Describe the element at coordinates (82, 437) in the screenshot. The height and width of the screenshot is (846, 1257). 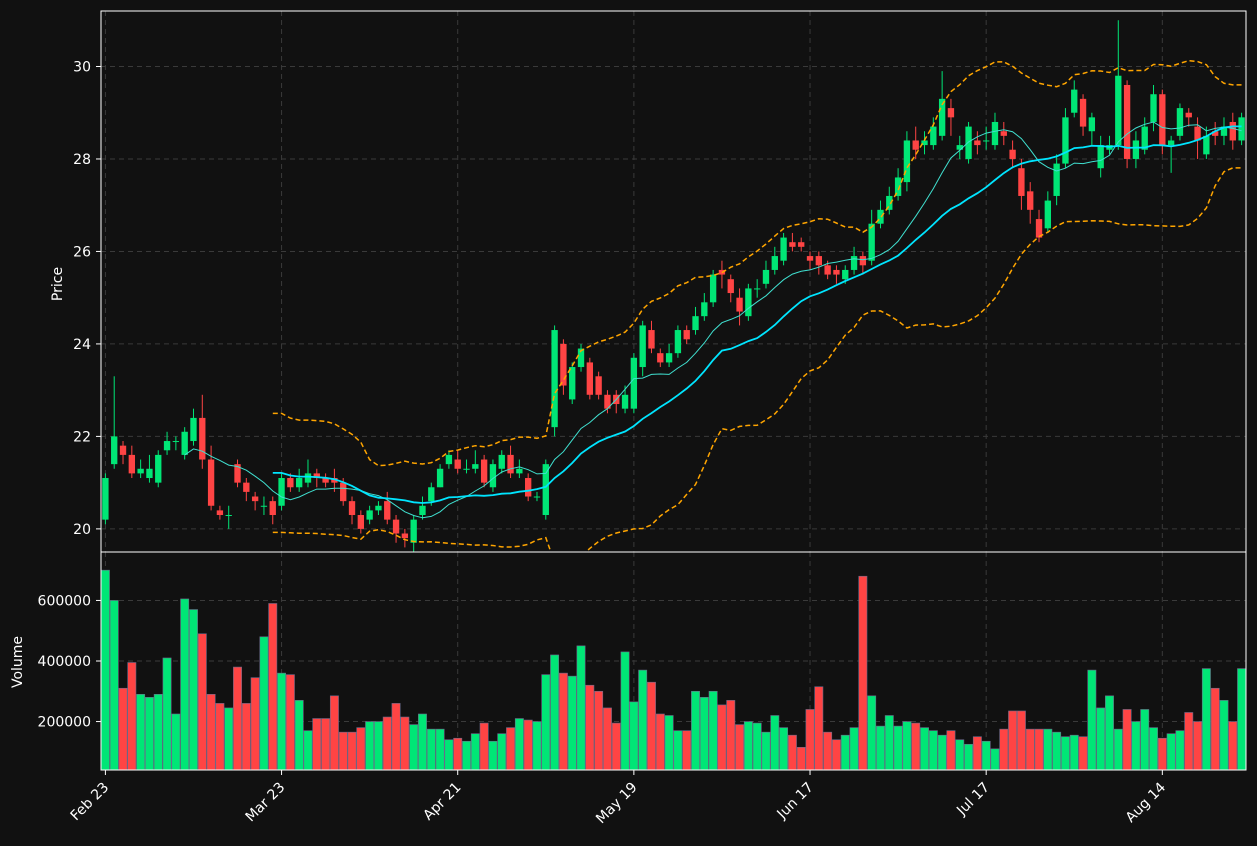
I see `price-tick-label: 22` at that location.